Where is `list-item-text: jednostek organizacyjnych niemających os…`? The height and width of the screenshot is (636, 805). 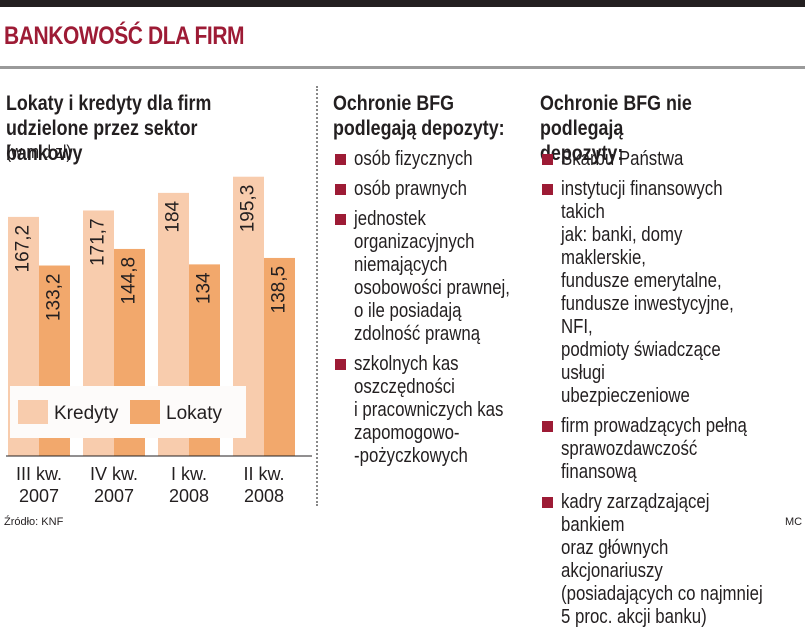 list-item-text: jednostek organizacyjnych niemających os… is located at coordinates (432, 276).